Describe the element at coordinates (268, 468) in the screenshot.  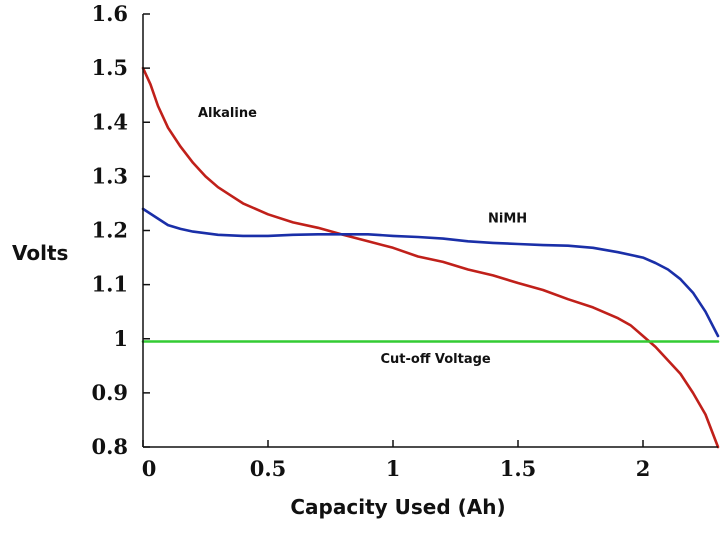
I see `x-tick-label: 0.5` at that location.